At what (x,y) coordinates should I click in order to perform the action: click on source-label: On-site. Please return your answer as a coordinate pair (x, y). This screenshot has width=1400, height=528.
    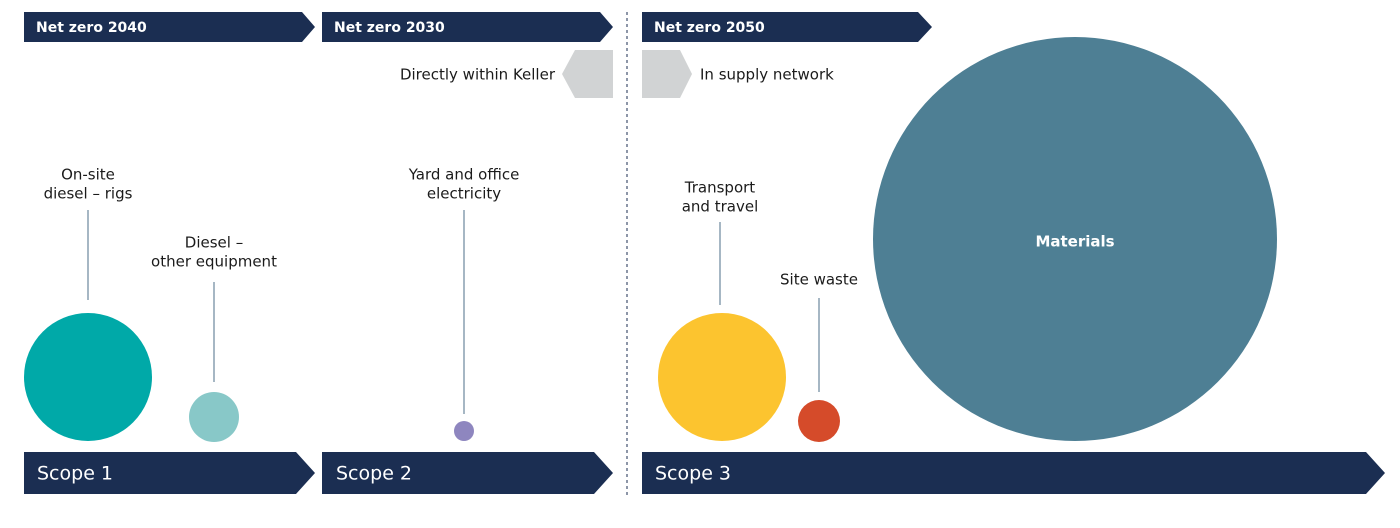
    Looking at the image, I should click on (88, 175).